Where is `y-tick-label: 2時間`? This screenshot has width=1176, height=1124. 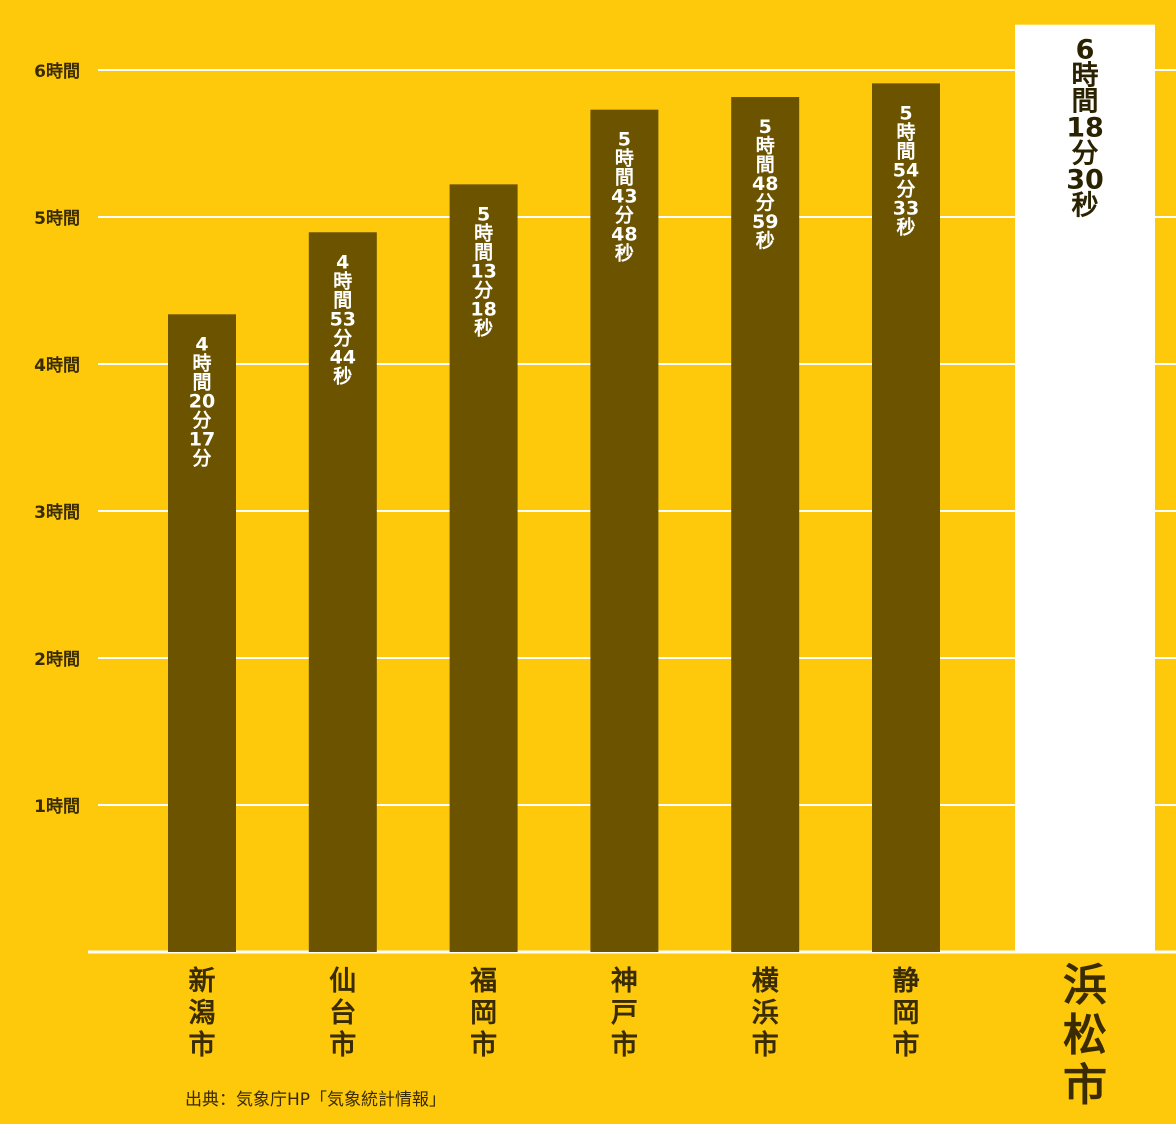 y-tick-label: 2時間 is located at coordinates (57, 659).